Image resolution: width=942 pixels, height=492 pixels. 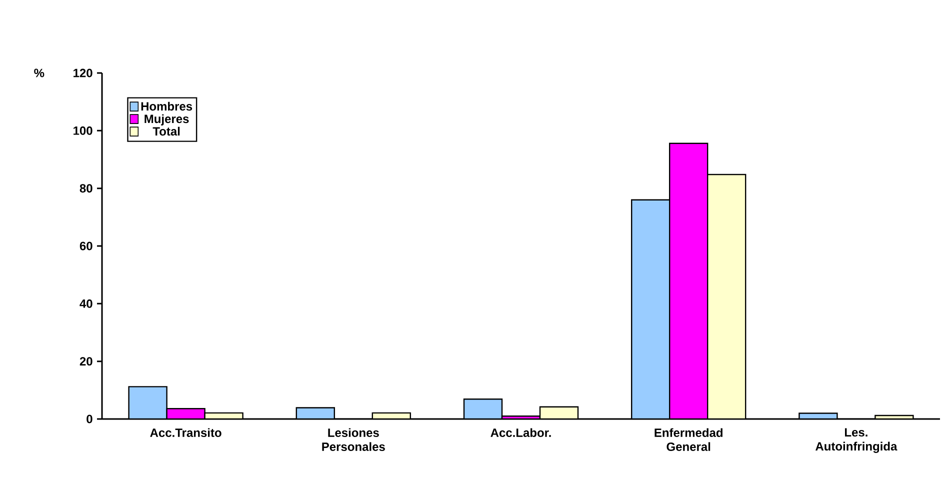 I want to click on y-tick-label: 20, so click(x=86, y=361).